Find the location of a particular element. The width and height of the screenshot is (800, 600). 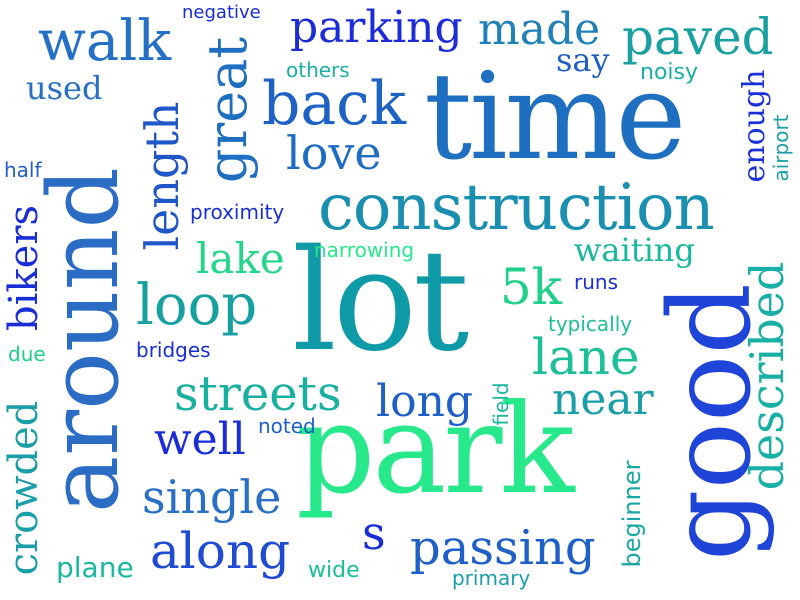

word-passing: passing is located at coordinates (503, 548).